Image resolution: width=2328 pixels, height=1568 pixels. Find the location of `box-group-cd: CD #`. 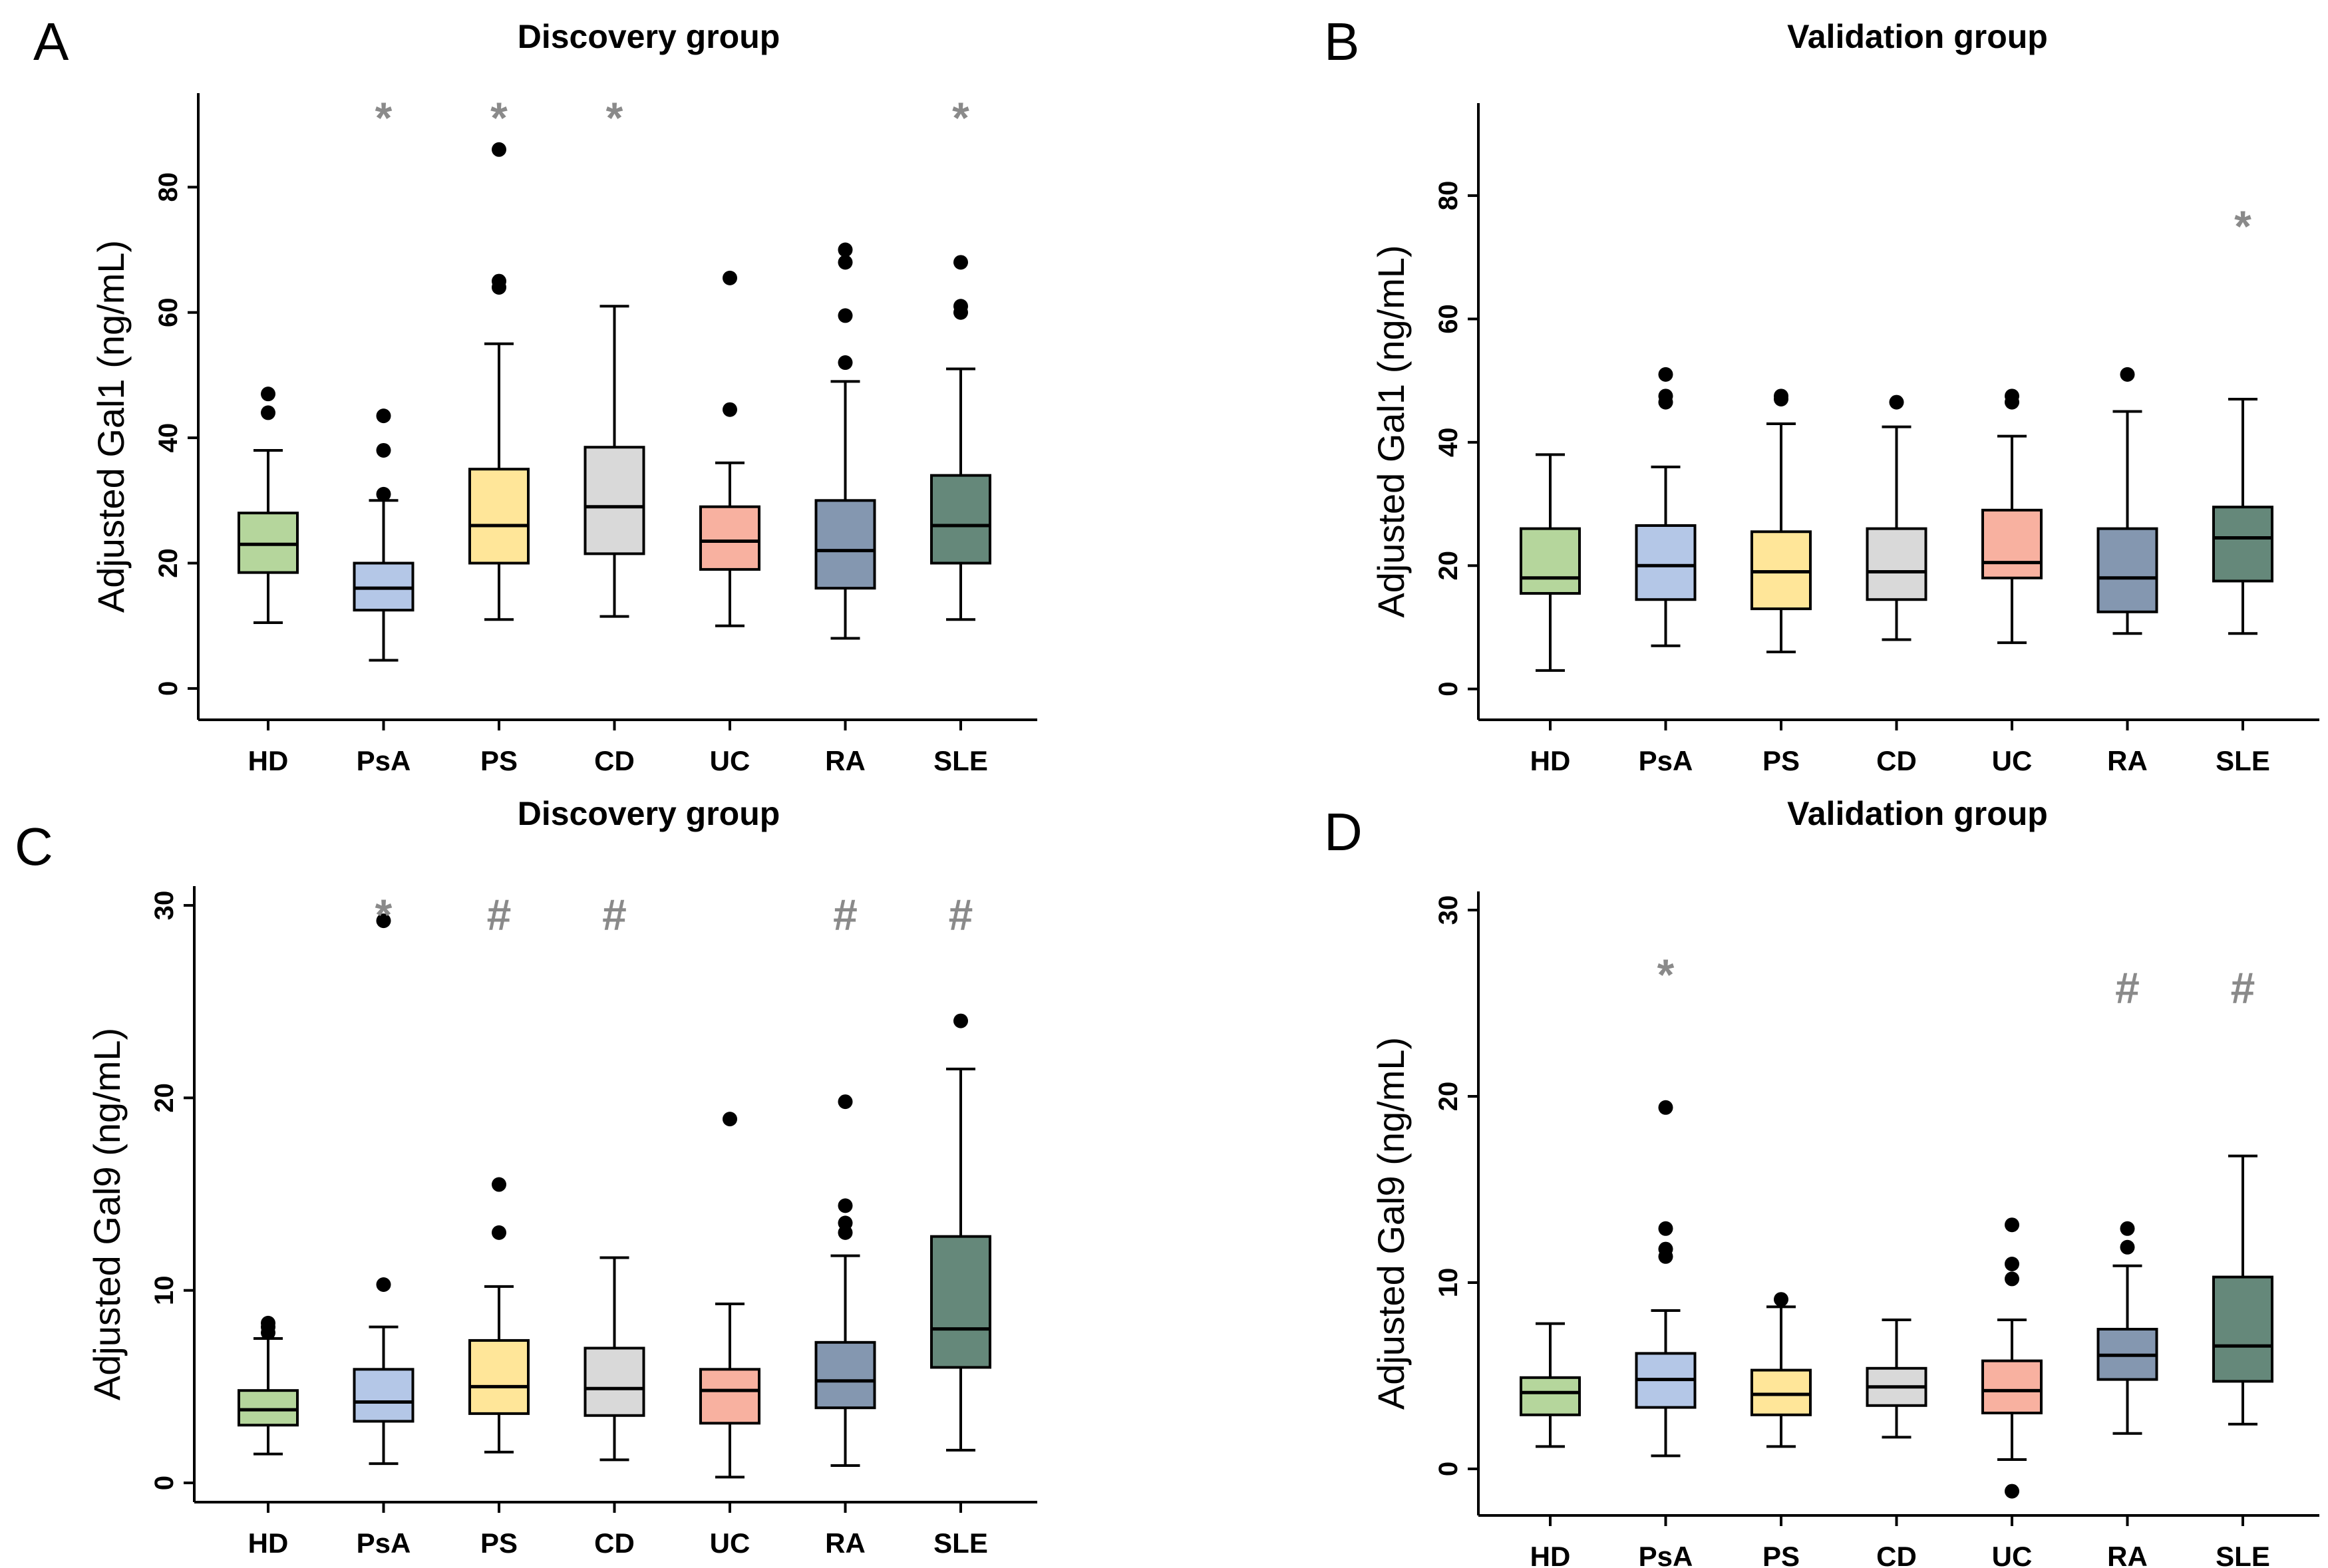

box-group-cd: CD # is located at coordinates (614, 1224).